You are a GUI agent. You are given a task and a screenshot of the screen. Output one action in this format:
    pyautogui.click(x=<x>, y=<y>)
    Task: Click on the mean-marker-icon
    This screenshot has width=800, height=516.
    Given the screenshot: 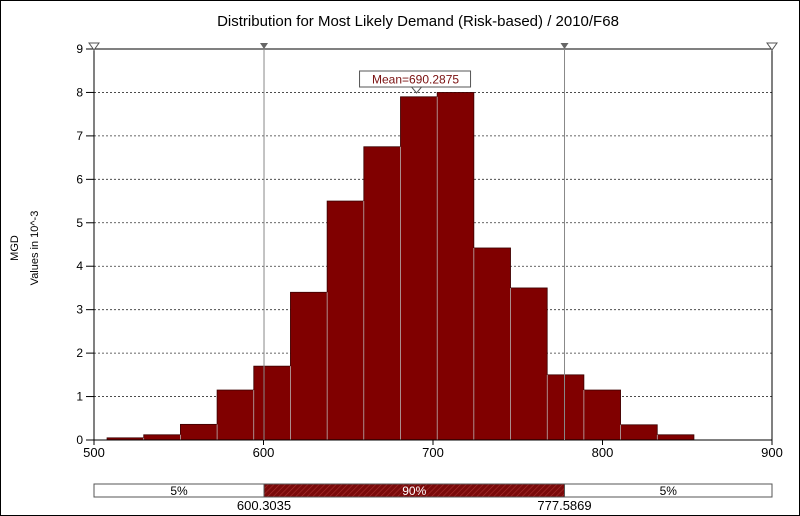 What is the action you would take?
    pyautogui.click(x=416, y=90)
    